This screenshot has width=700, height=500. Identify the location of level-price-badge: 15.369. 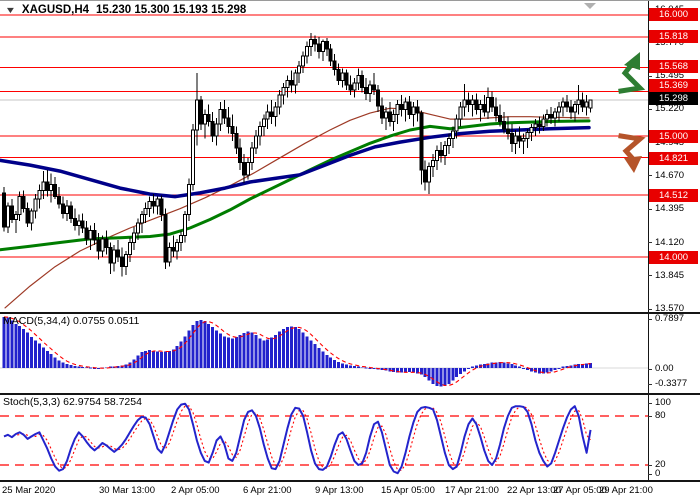
(673, 85).